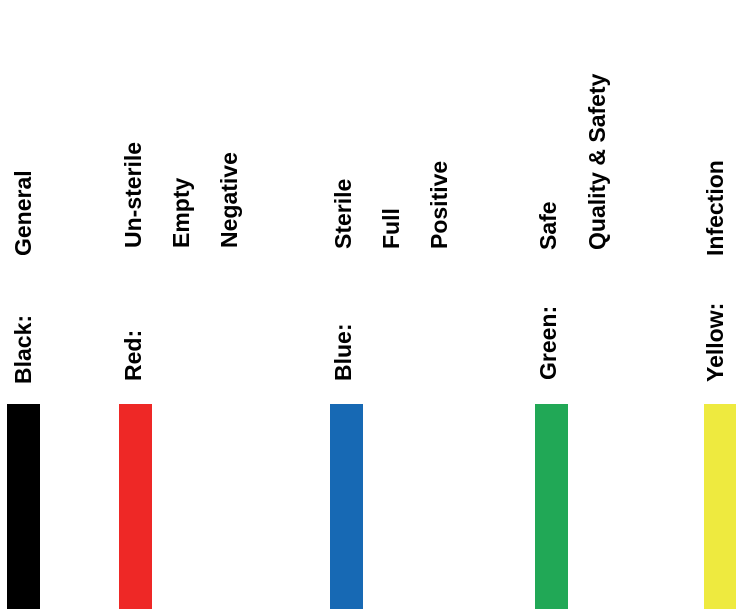 The width and height of the screenshot is (736, 613). What do you see at coordinates (135, 506) in the screenshot?
I see `color-swatch-red` at bounding box center [135, 506].